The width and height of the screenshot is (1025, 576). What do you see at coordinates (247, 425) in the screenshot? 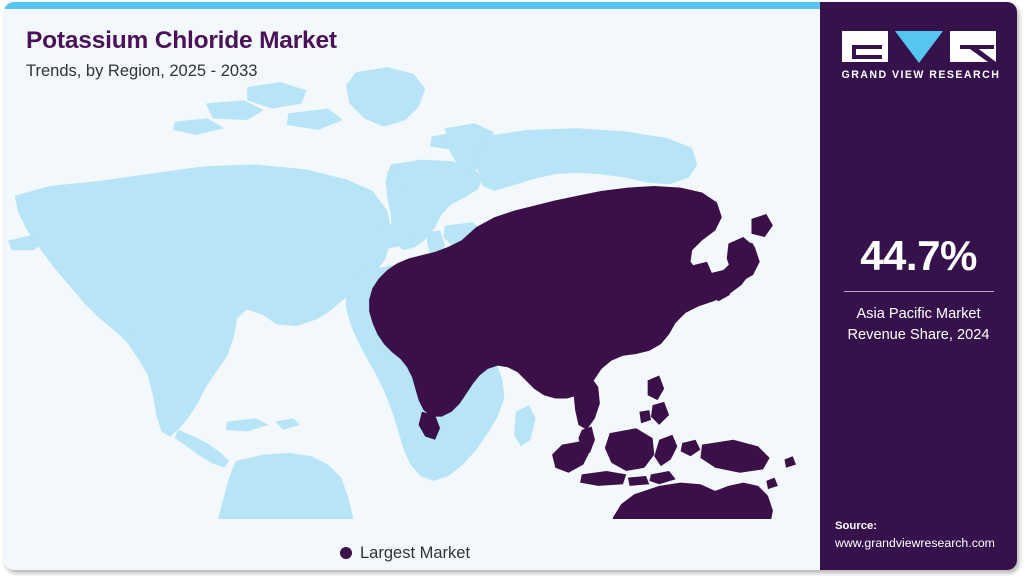
I see `land-caribbean-a` at bounding box center [247, 425].